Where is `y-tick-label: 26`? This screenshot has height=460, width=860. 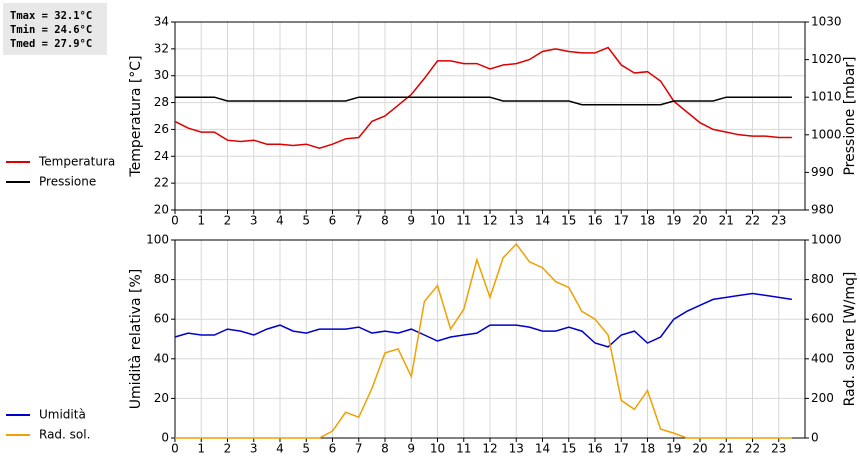 y-tick-label: 26 is located at coordinates (161, 129).